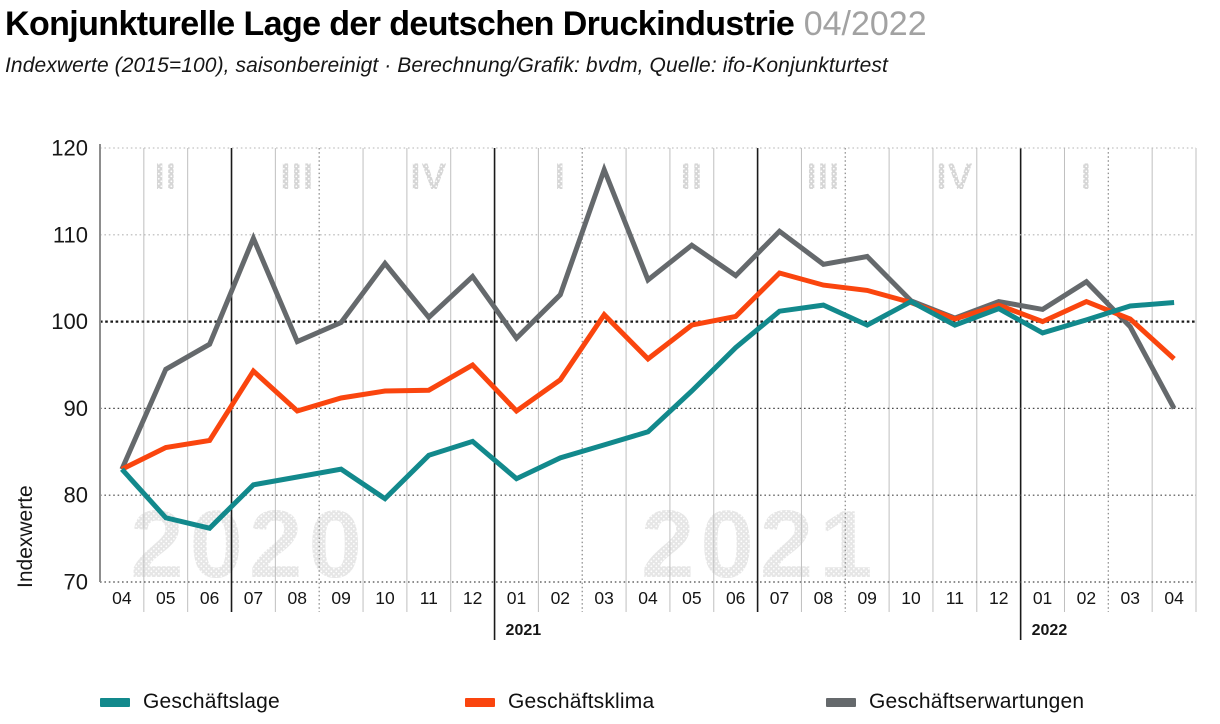  Describe the element at coordinates (480, 702) in the screenshot. I see `legend-swatch-geschaeftsklima` at that location.